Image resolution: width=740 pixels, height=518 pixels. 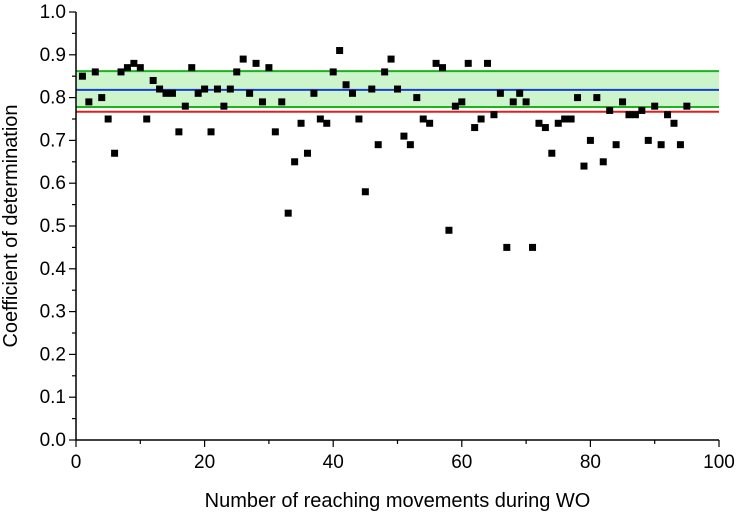 What do you see at coordinates (53, 98) in the screenshot?
I see `y-tick-label: 0.8` at bounding box center [53, 98].